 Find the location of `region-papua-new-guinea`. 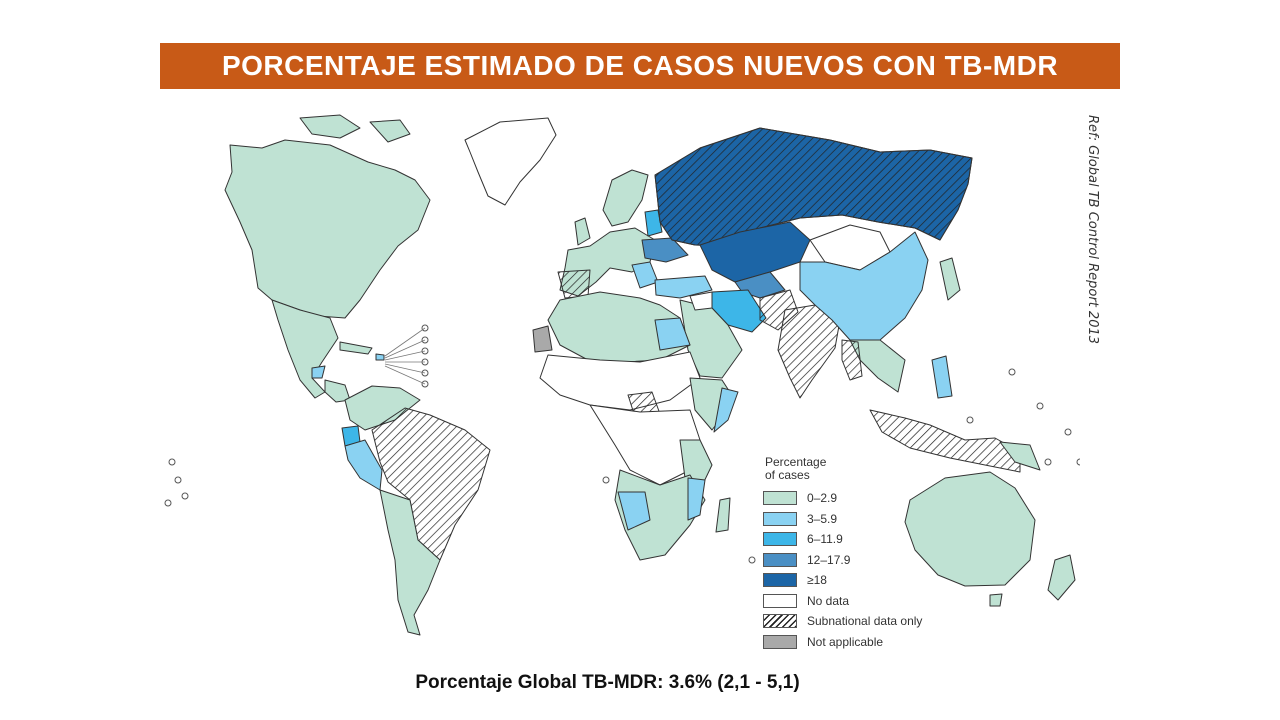

region-papua-new-guinea is located at coordinates (1020, 456).